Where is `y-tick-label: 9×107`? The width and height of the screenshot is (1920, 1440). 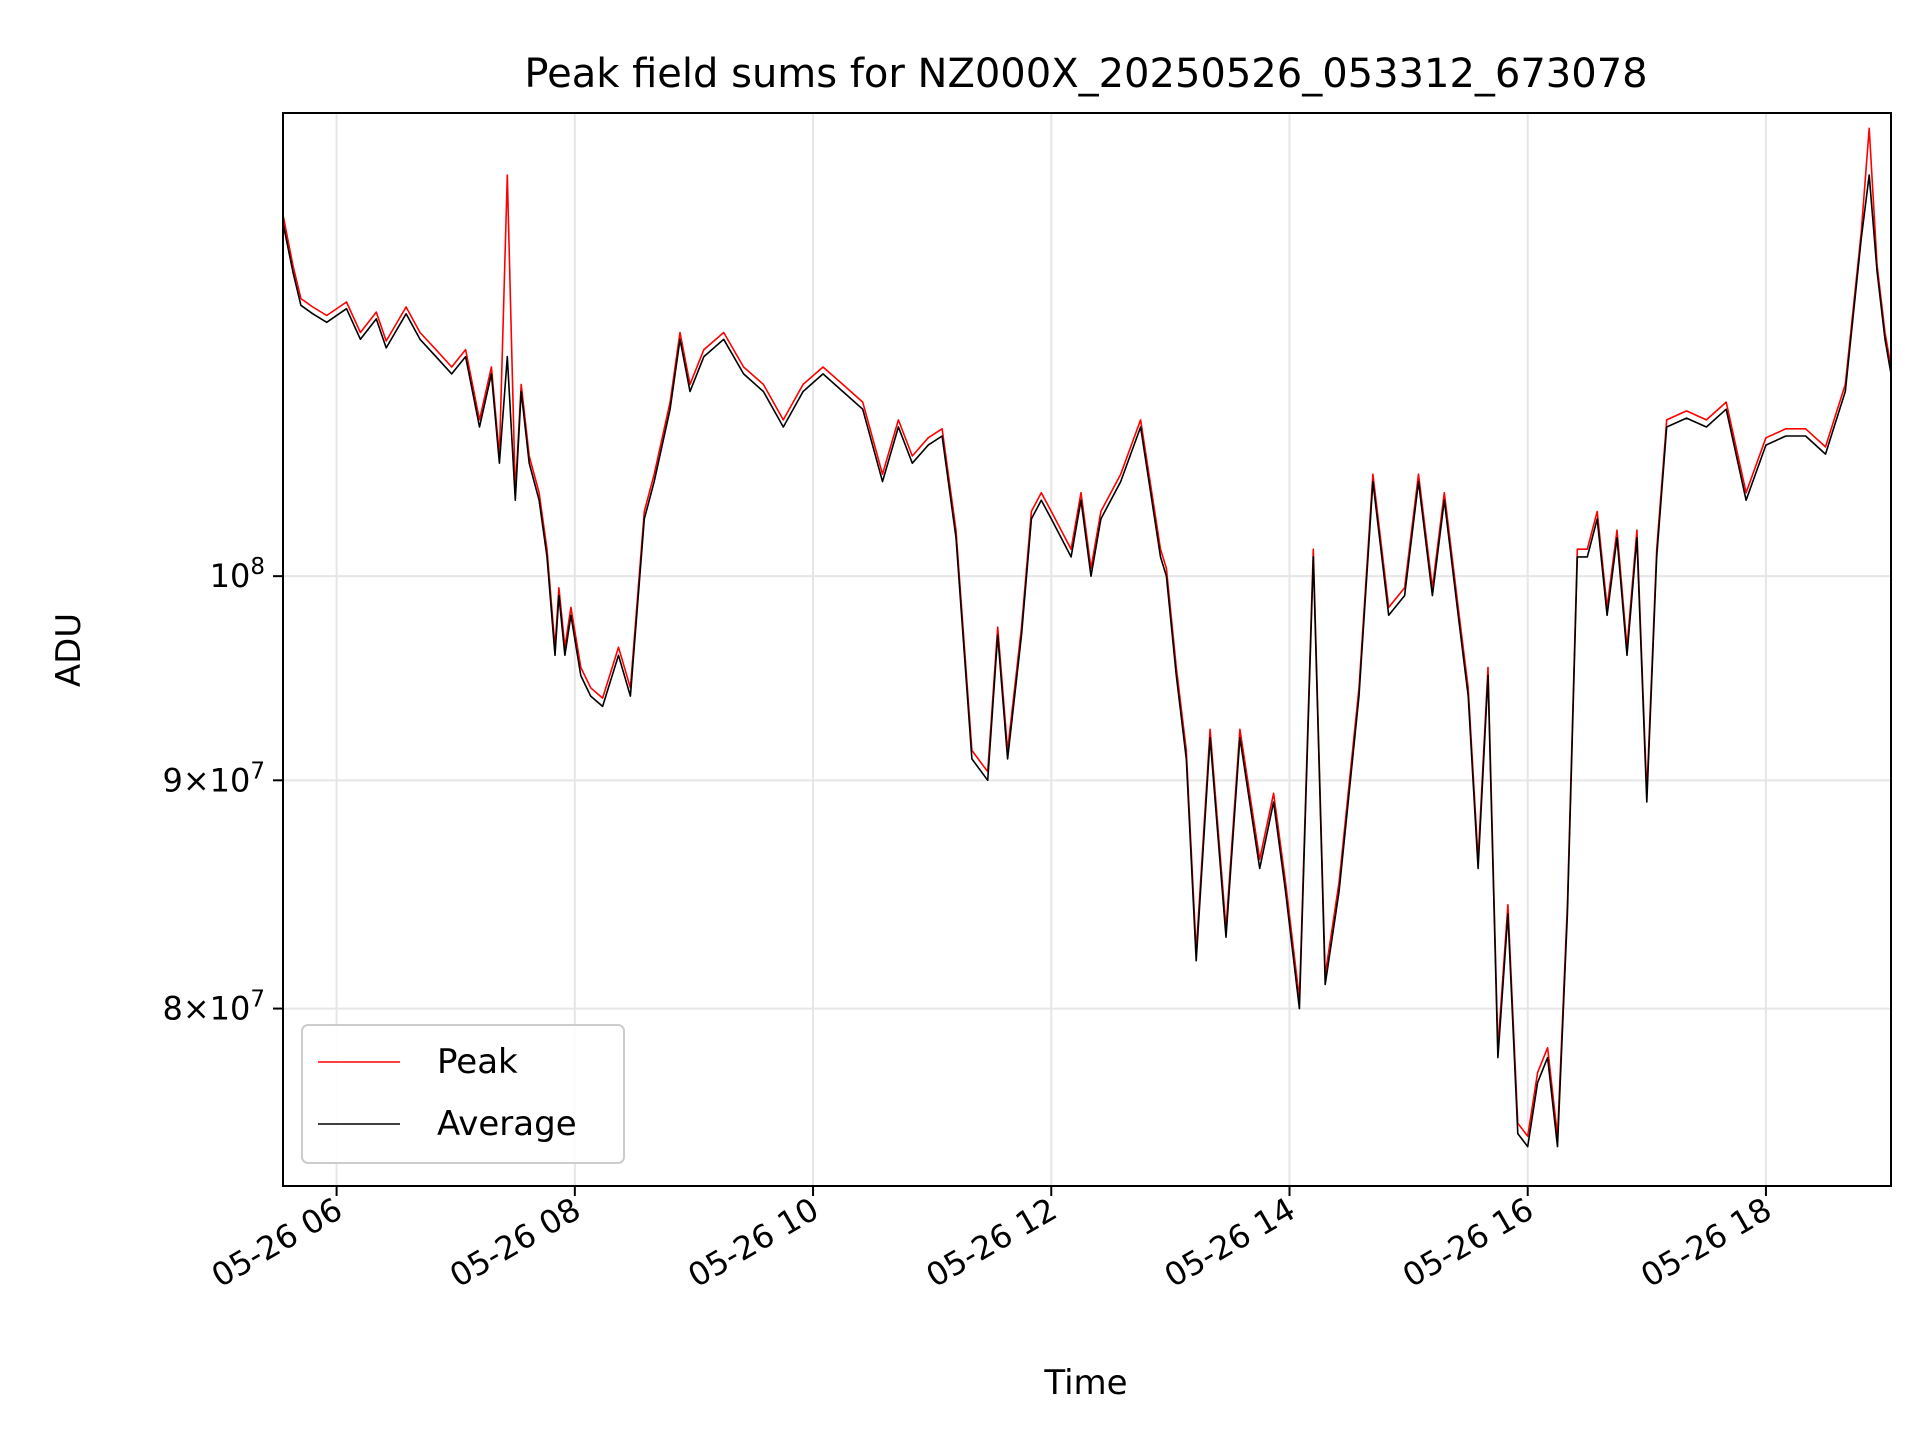
y-tick-label: 9×107 is located at coordinates (213, 778).